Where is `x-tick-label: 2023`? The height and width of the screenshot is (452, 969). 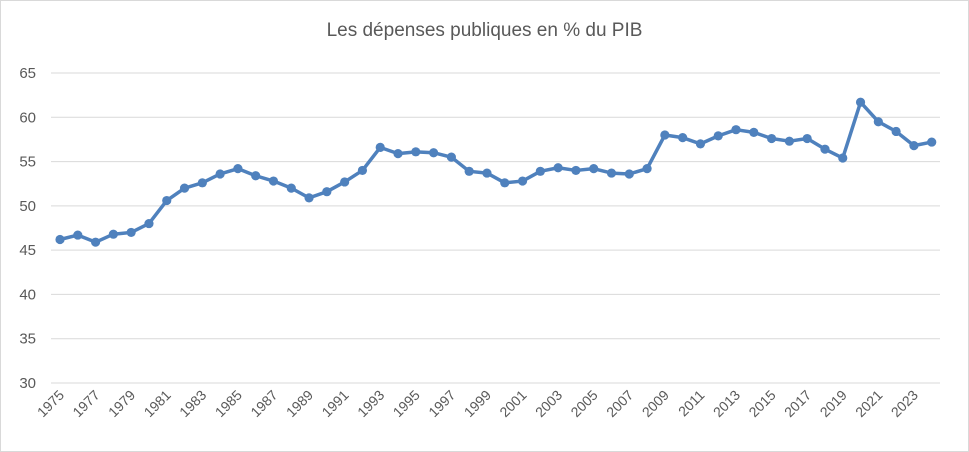
x-tick-label: 2023 is located at coordinates (904, 403).